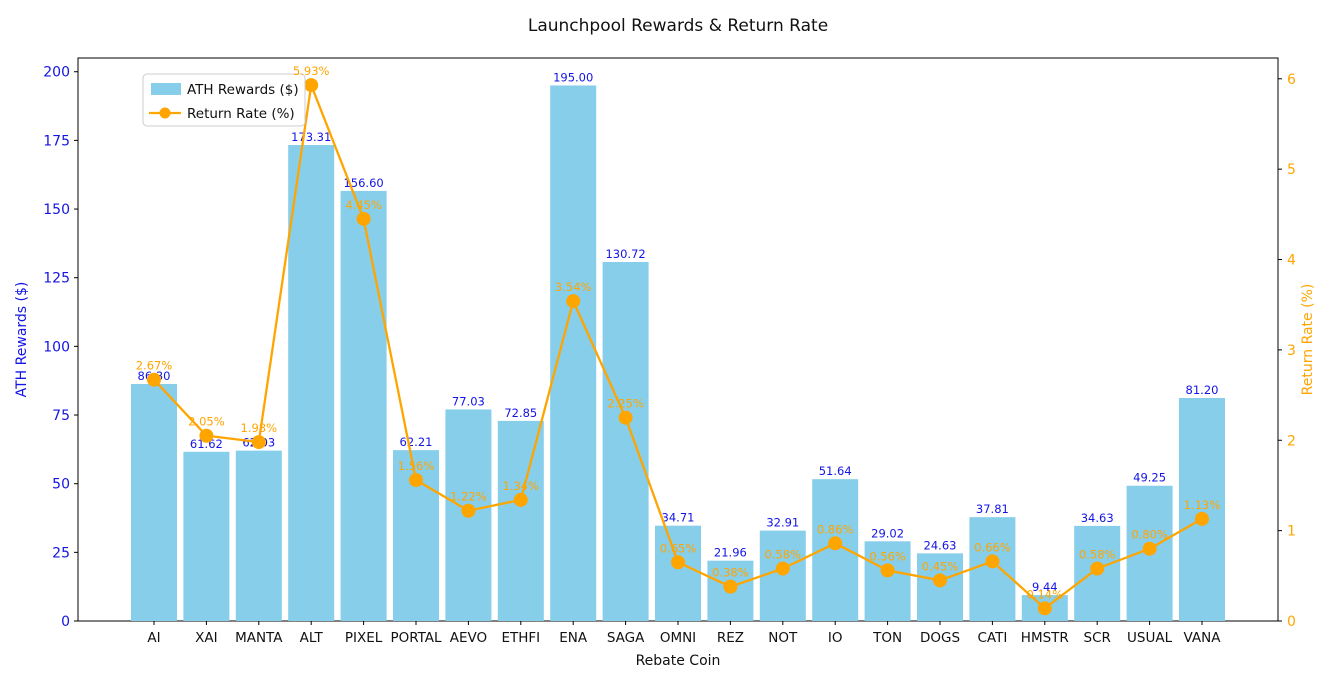 This screenshot has height=692, width=1337. Describe the element at coordinates (625, 441) in the screenshot. I see `bar-SAGA` at that location.